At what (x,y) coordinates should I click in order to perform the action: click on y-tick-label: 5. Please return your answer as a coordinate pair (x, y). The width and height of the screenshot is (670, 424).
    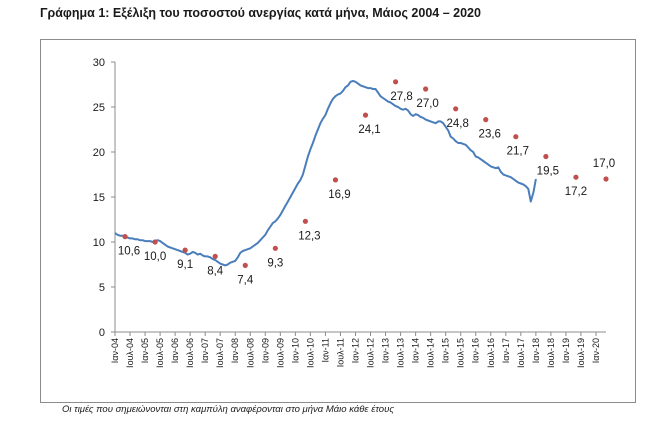
    Looking at the image, I should click on (102, 288).